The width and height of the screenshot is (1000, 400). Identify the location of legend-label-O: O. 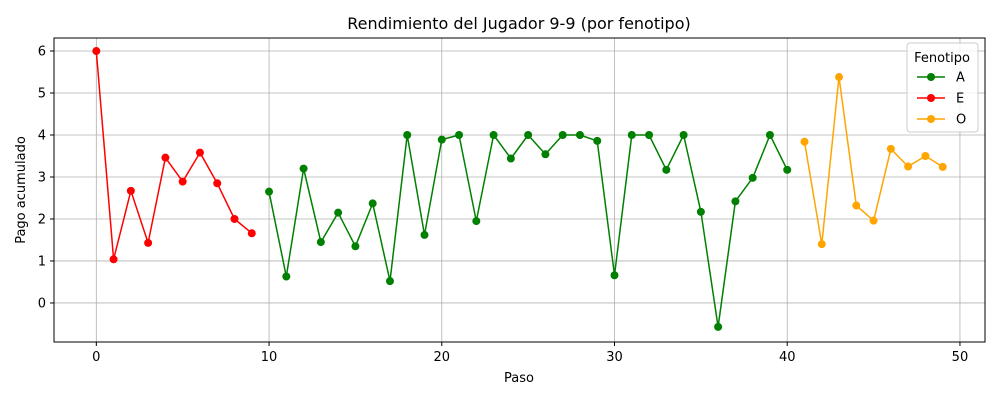
(961, 120).